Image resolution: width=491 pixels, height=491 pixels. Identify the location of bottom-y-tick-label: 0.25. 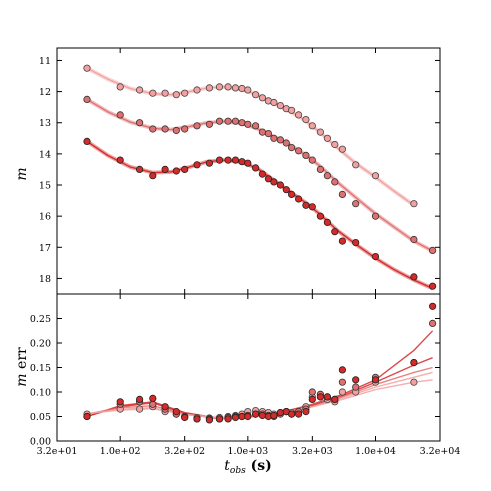
(40, 319).